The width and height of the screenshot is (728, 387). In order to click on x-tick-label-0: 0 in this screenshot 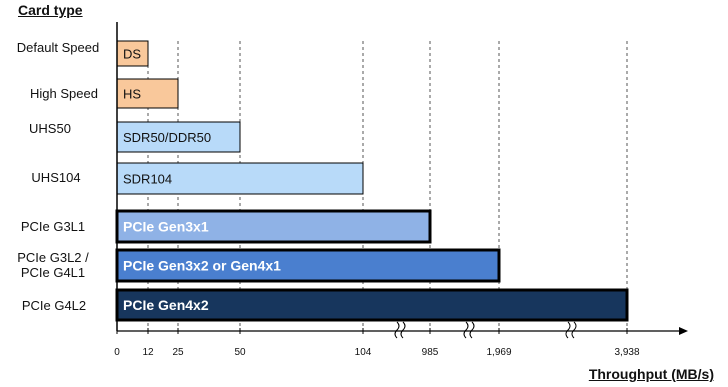, I will do `click(117, 352)`.